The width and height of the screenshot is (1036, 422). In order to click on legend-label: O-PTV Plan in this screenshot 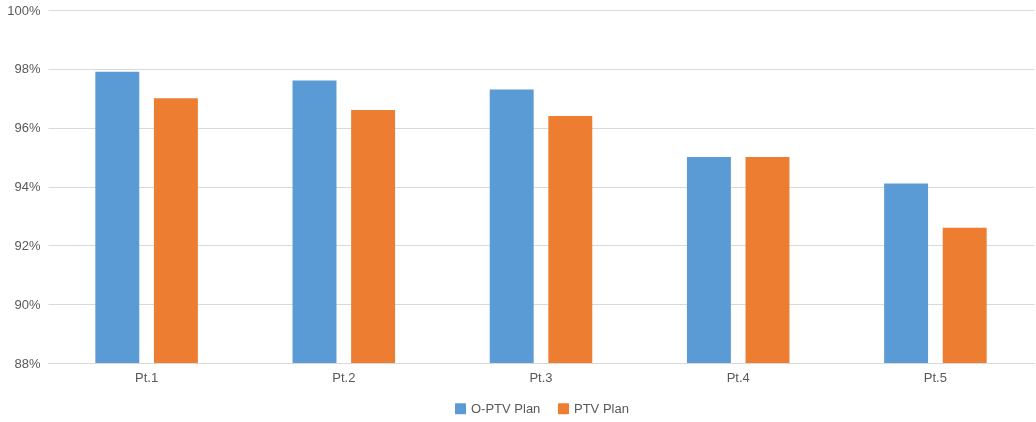, I will do `click(506, 408)`.